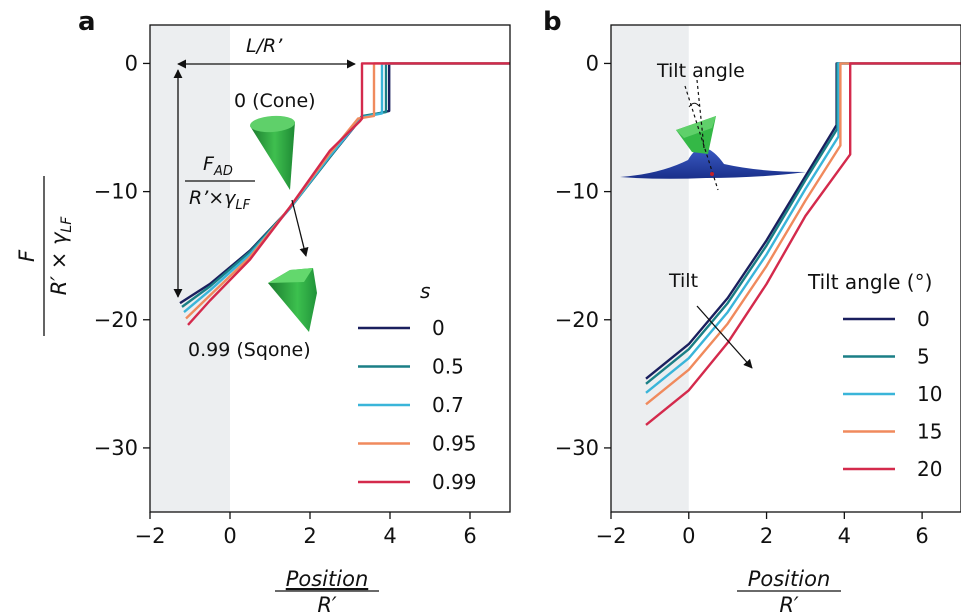 This screenshot has height=615, width=961. Describe the element at coordinates (45, 256) in the screenshot. I see `y-axis-label: F R′ × γLF` at that location.